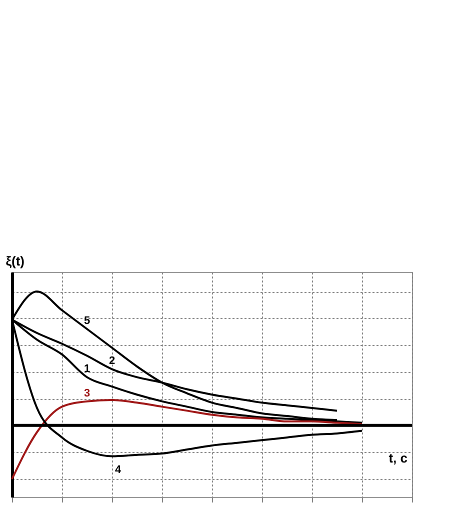 This screenshot has height=526, width=465. What do you see at coordinates (15, 261) in the screenshot?
I see `y-axis-title: ξ(t)` at bounding box center [15, 261].